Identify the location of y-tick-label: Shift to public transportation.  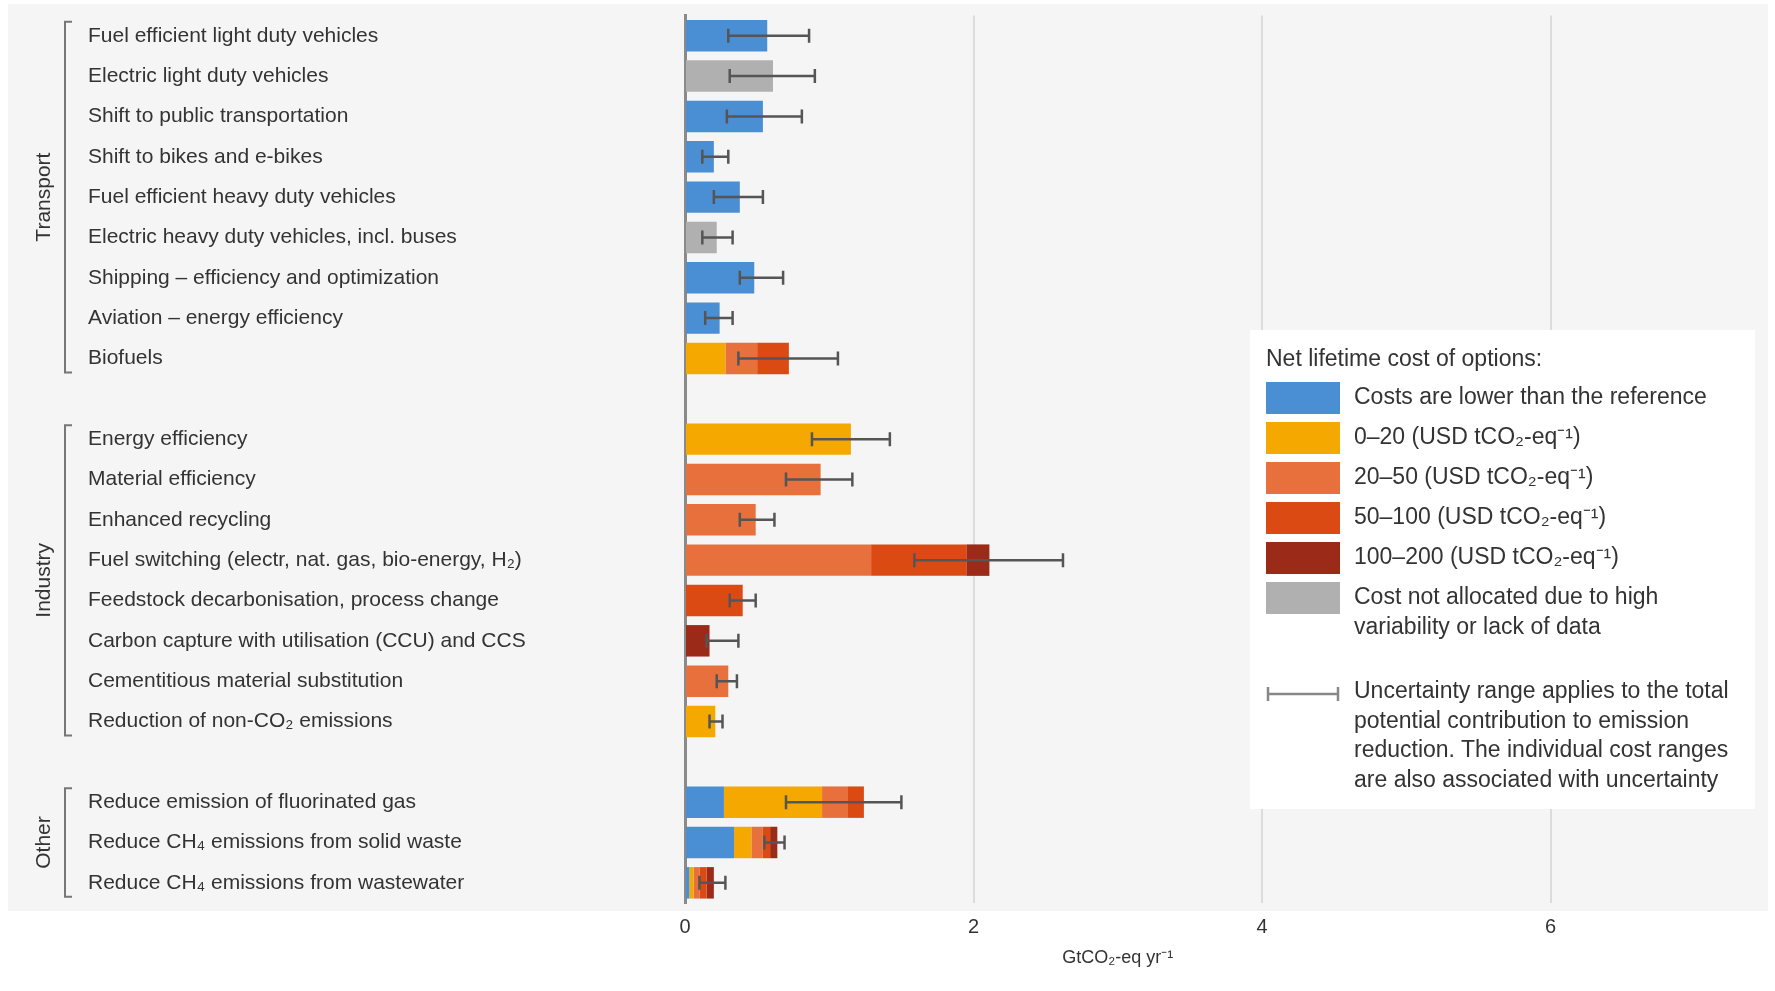
(218, 115).